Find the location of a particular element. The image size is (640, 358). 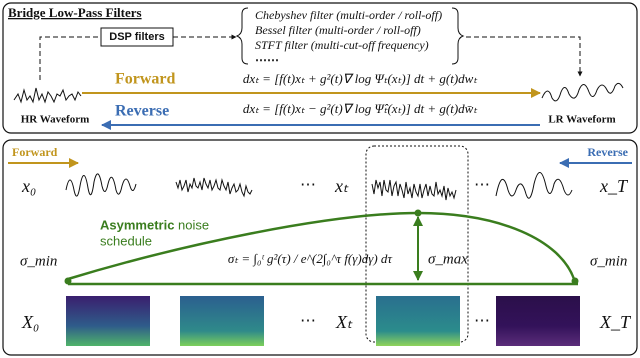

top-title: Bridge Low-Pass Filters is located at coordinates (75, 12).